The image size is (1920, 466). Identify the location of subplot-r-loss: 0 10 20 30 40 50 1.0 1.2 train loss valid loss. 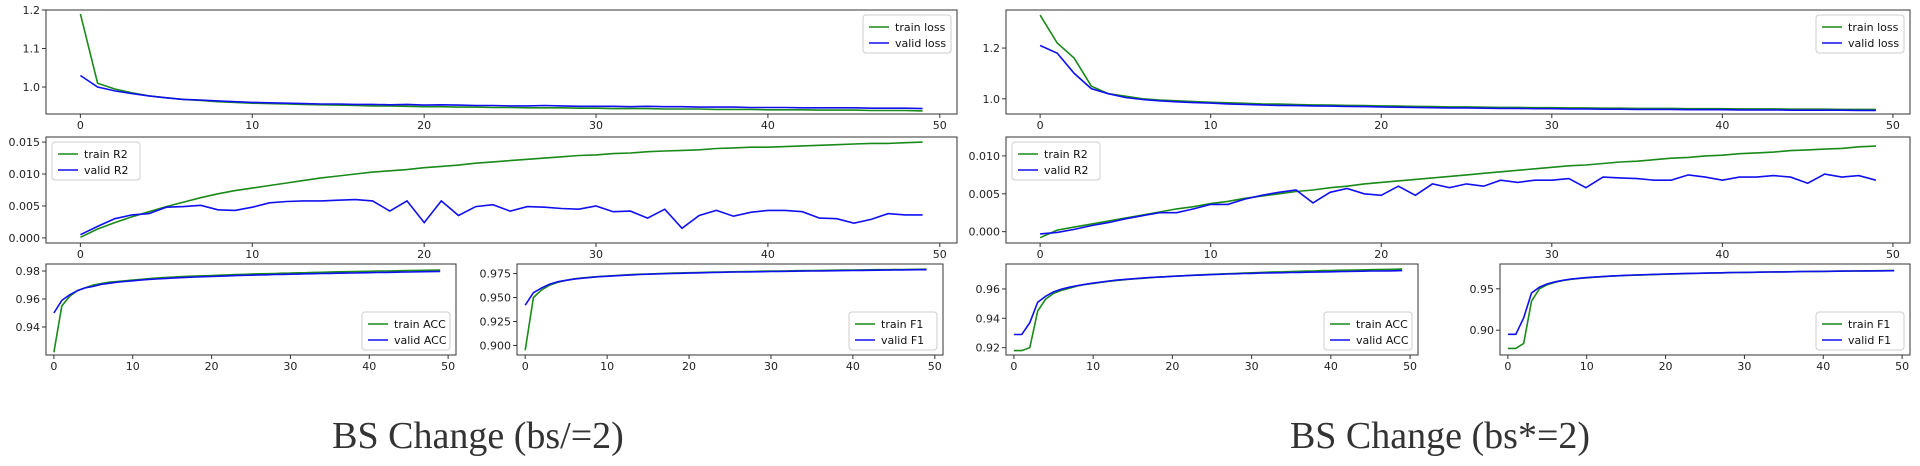
(1447, 70).